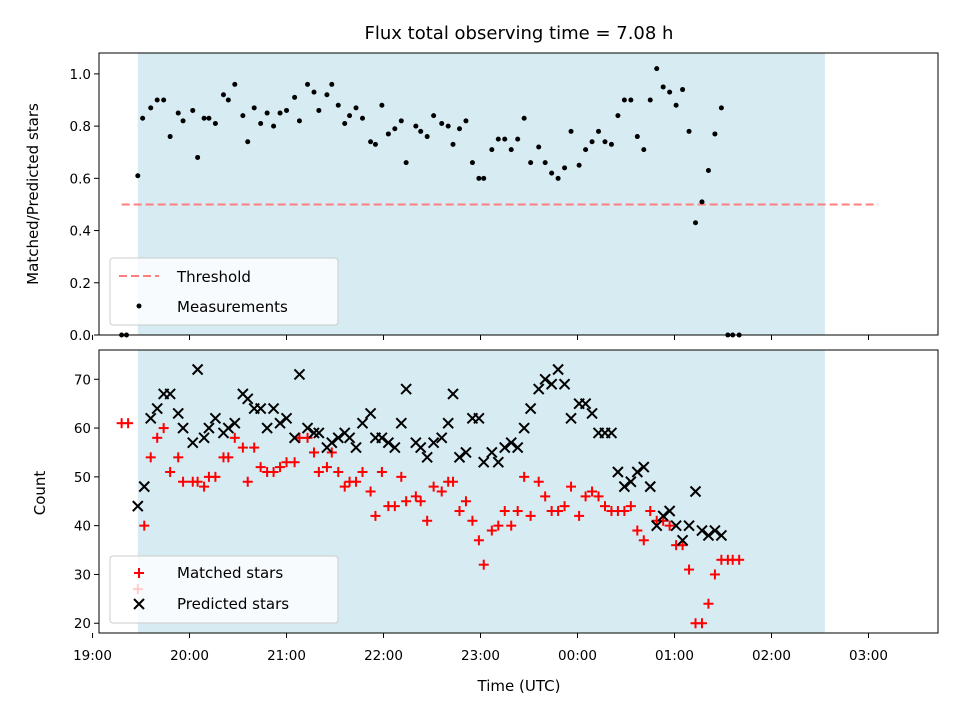 The width and height of the screenshot is (960, 720). What do you see at coordinates (139, 573) in the screenshot?
I see `matched-stars-legend-marker` at bounding box center [139, 573].